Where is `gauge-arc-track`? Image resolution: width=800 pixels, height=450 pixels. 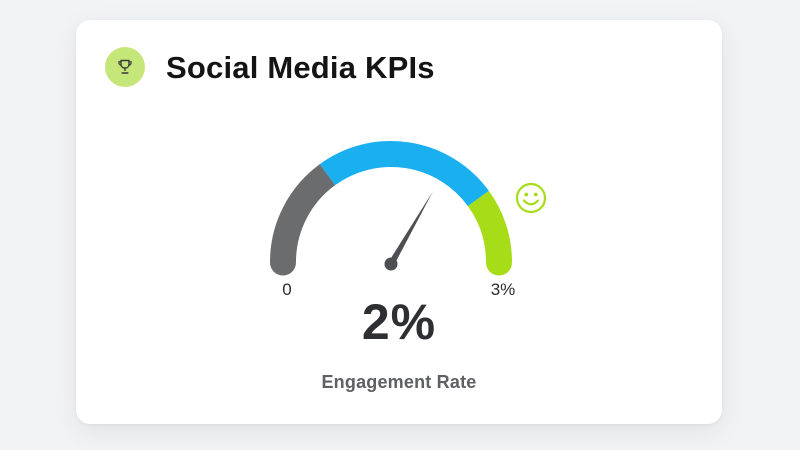
gauge-arc-track is located at coordinates (391, 208).